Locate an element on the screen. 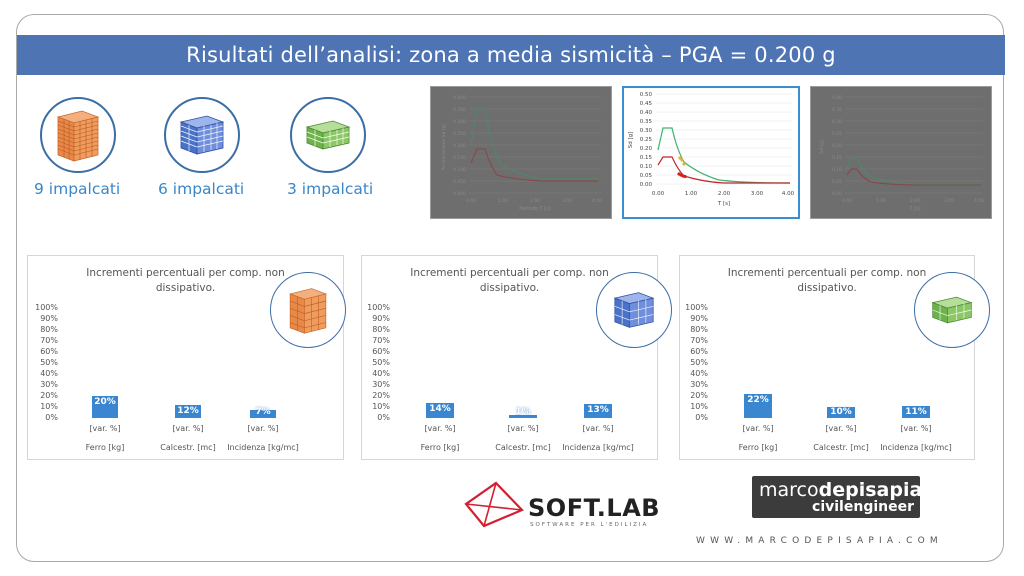 Image resolution: width=1024 pixels, height=576 pixels. building-3-circle is located at coordinates (328, 135).